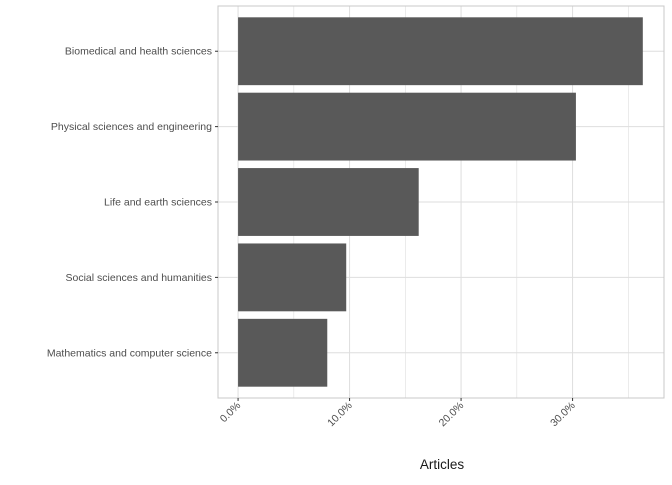 The width and height of the screenshot is (672, 485). What do you see at coordinates (340, 415) in the screenshot?
I see `x-tick-label: 10.0%` at bounding box center [340, 415].